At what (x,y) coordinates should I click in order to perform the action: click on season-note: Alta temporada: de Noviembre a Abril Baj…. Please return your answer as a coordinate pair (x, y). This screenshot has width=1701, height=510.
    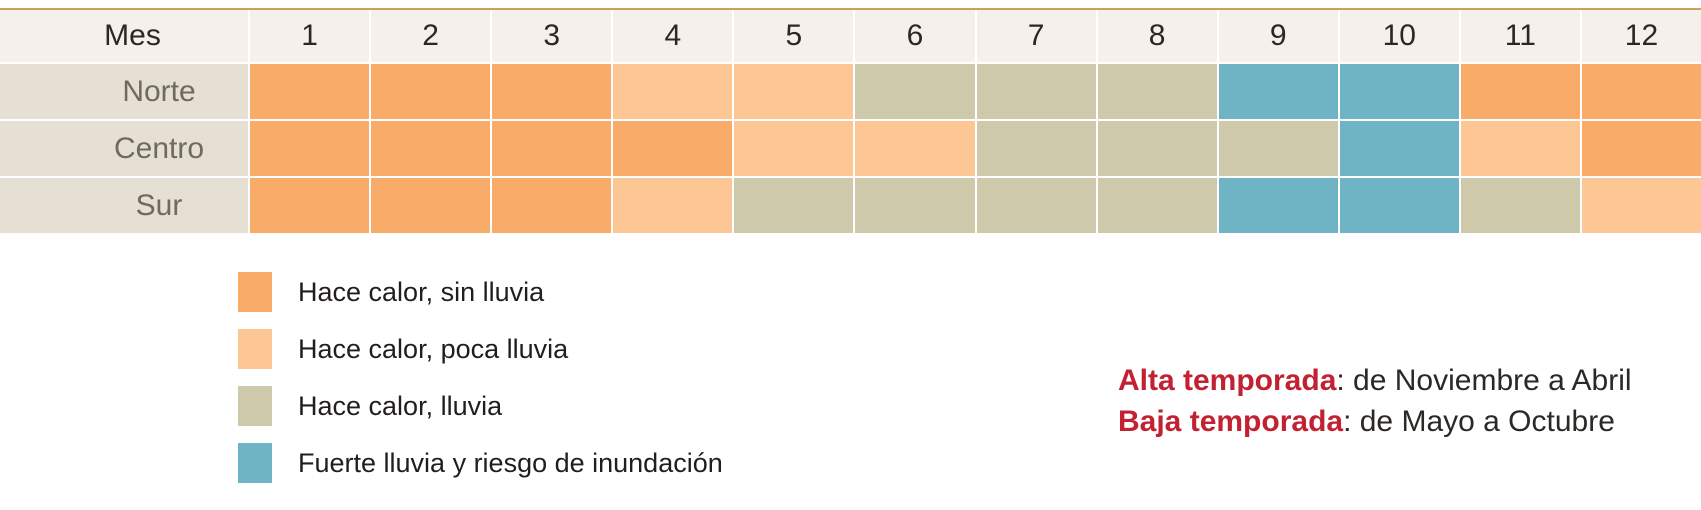
    Looking at the image, I should click on (1375, 401).